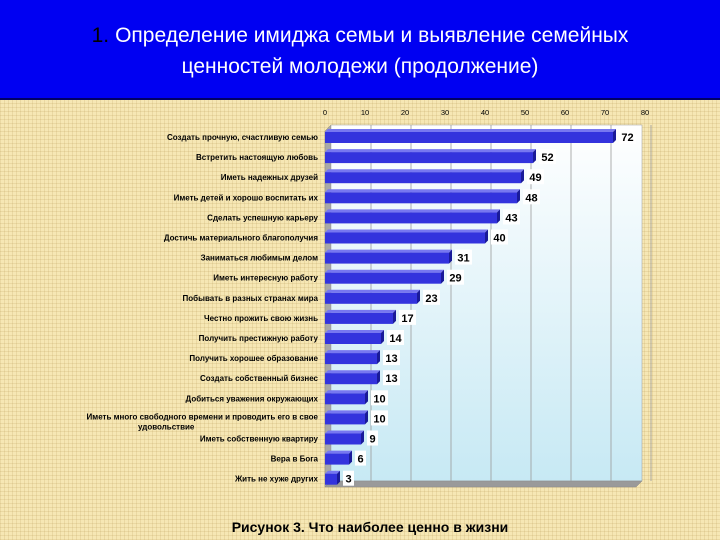  I want to click on value-label: 14, so click(395, 339).